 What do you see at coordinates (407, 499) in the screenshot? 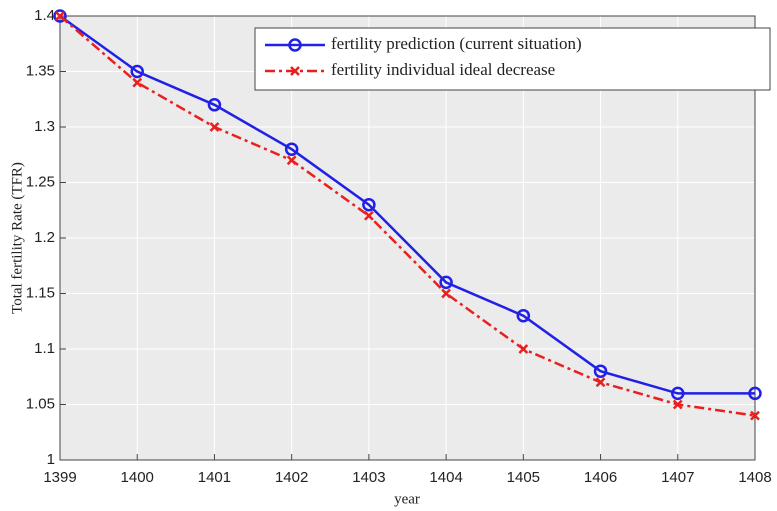
I see `x-axis-label: year` at bounding box center [407, 499].